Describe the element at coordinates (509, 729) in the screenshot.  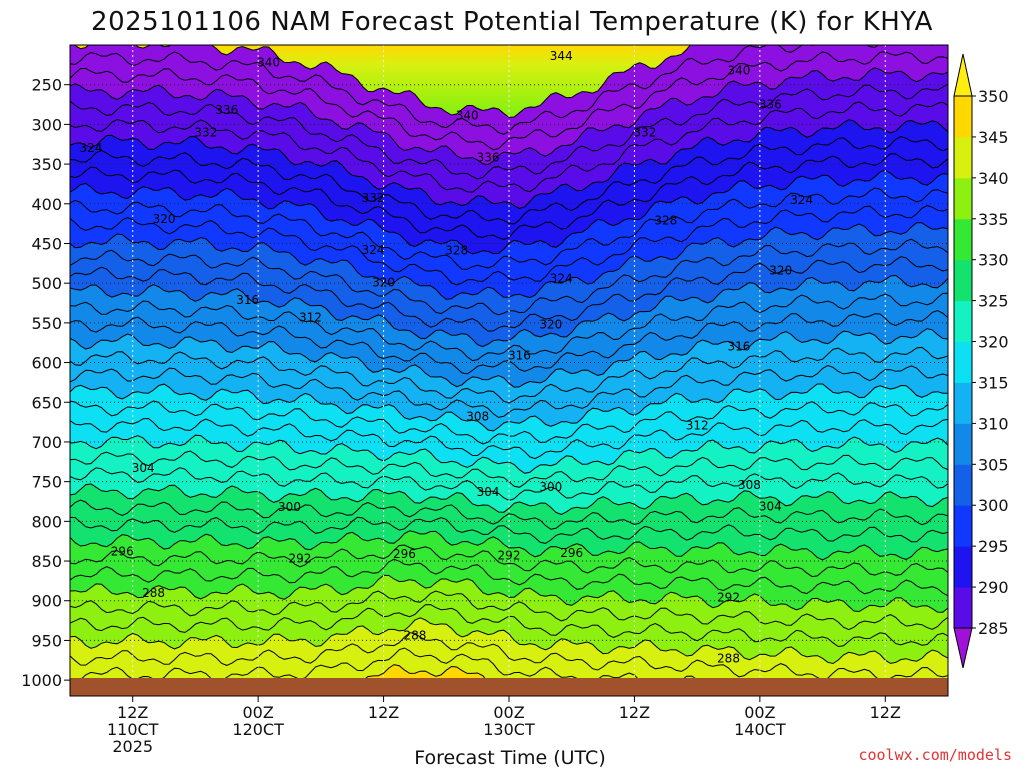
I see `x-tick-label: 130CT` at that location.